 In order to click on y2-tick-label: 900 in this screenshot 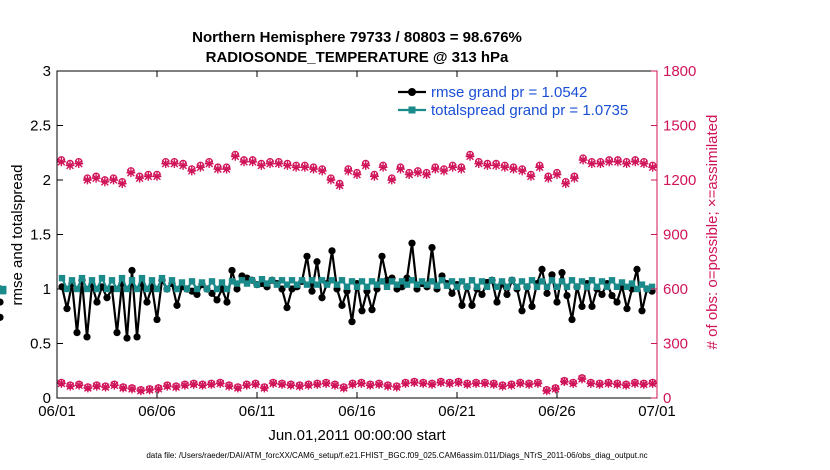, I will do `click(675, 235)`.